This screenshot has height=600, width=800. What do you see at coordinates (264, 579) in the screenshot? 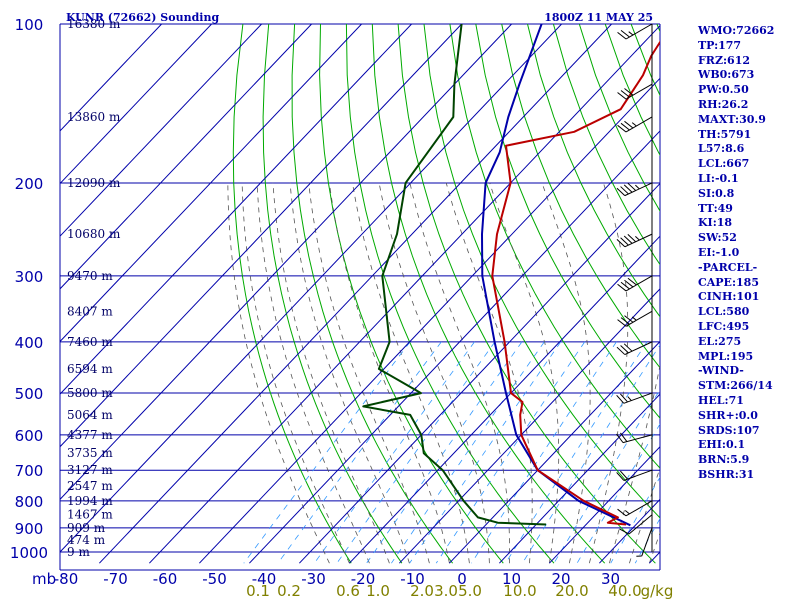
I see `temperature-tick-label: -40` at bounding box center [264, 579].